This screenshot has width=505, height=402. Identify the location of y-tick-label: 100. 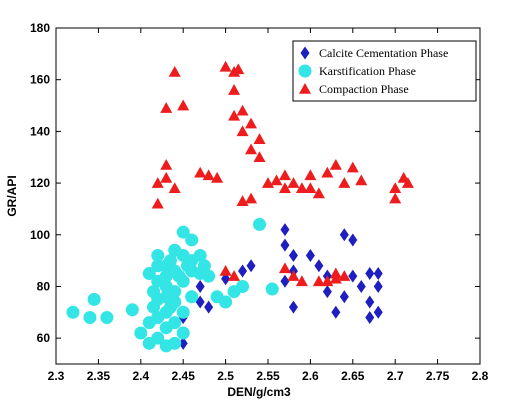
(40, 235).